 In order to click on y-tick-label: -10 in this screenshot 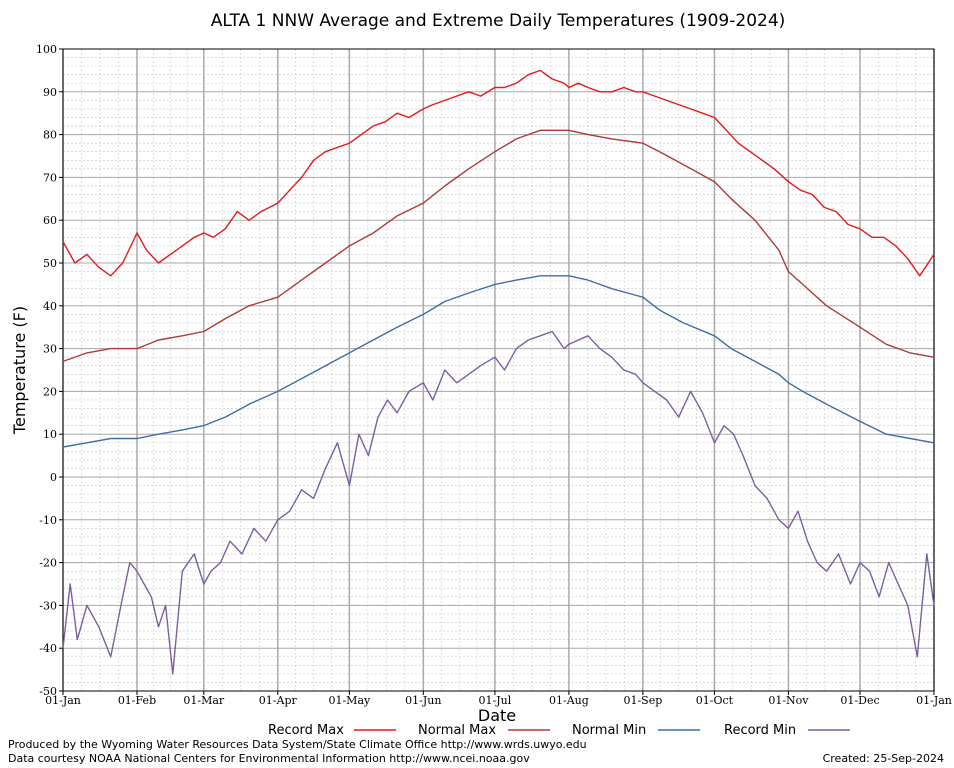, I will do `click(48, 520)`.